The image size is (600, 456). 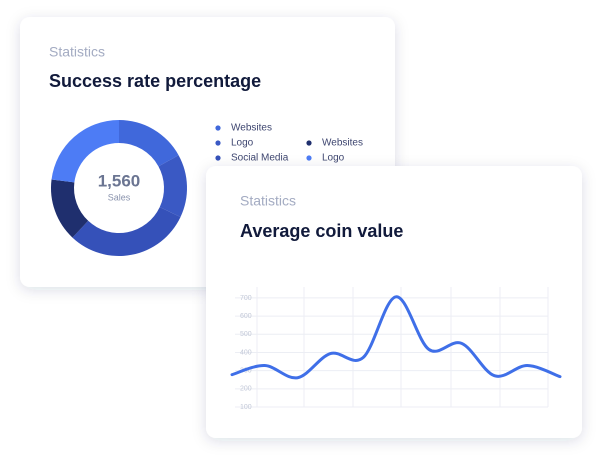 I want to click on card-title: Average coin value, so click(x=321, y=231).